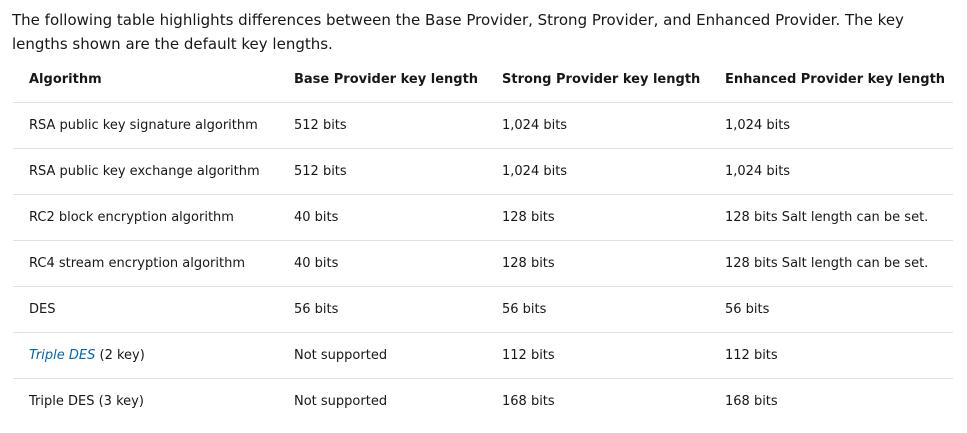 The height and width of the screenshot is (433, 967). What do you see at coordinates (145, 309) in the screenshot?
I see `cell-algorithm: DES` at bounding box center [145, 309].